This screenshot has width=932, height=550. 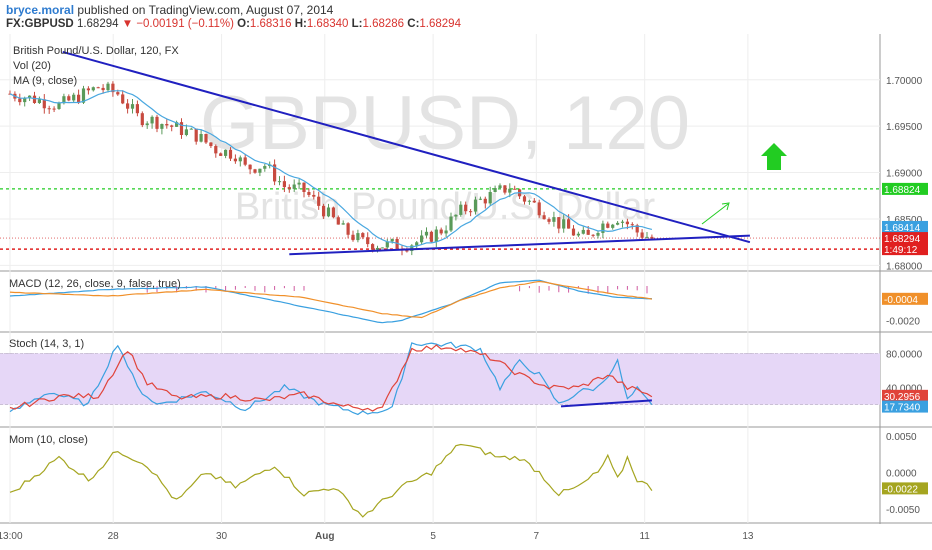 What do you see at coordinates (324, 536) in the screenshot?
I see `time-tick-label: Aug` at bounding box center [324, 536].